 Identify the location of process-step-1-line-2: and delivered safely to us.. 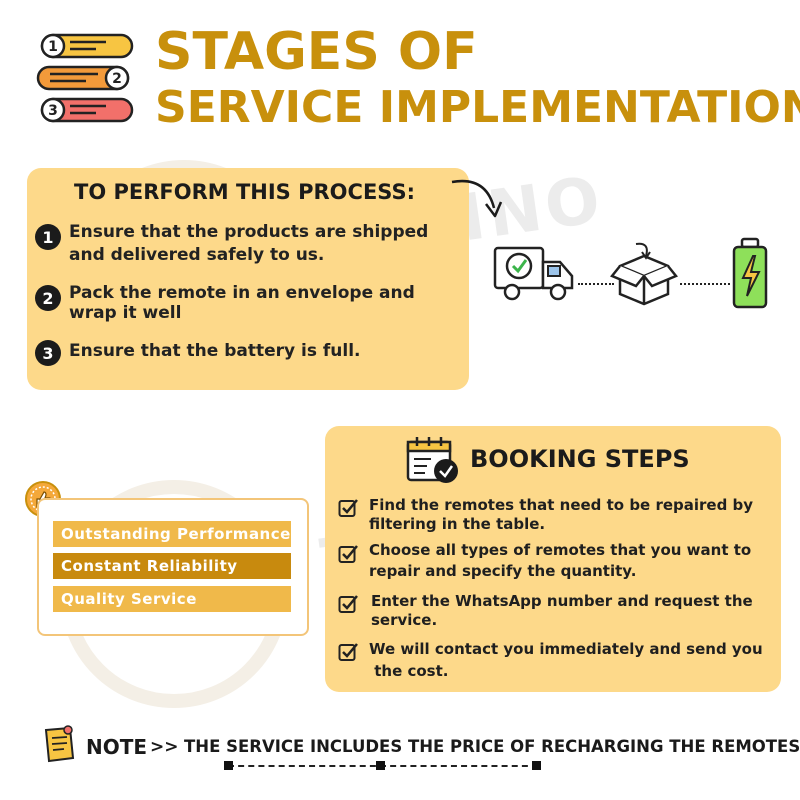
(197, 255).